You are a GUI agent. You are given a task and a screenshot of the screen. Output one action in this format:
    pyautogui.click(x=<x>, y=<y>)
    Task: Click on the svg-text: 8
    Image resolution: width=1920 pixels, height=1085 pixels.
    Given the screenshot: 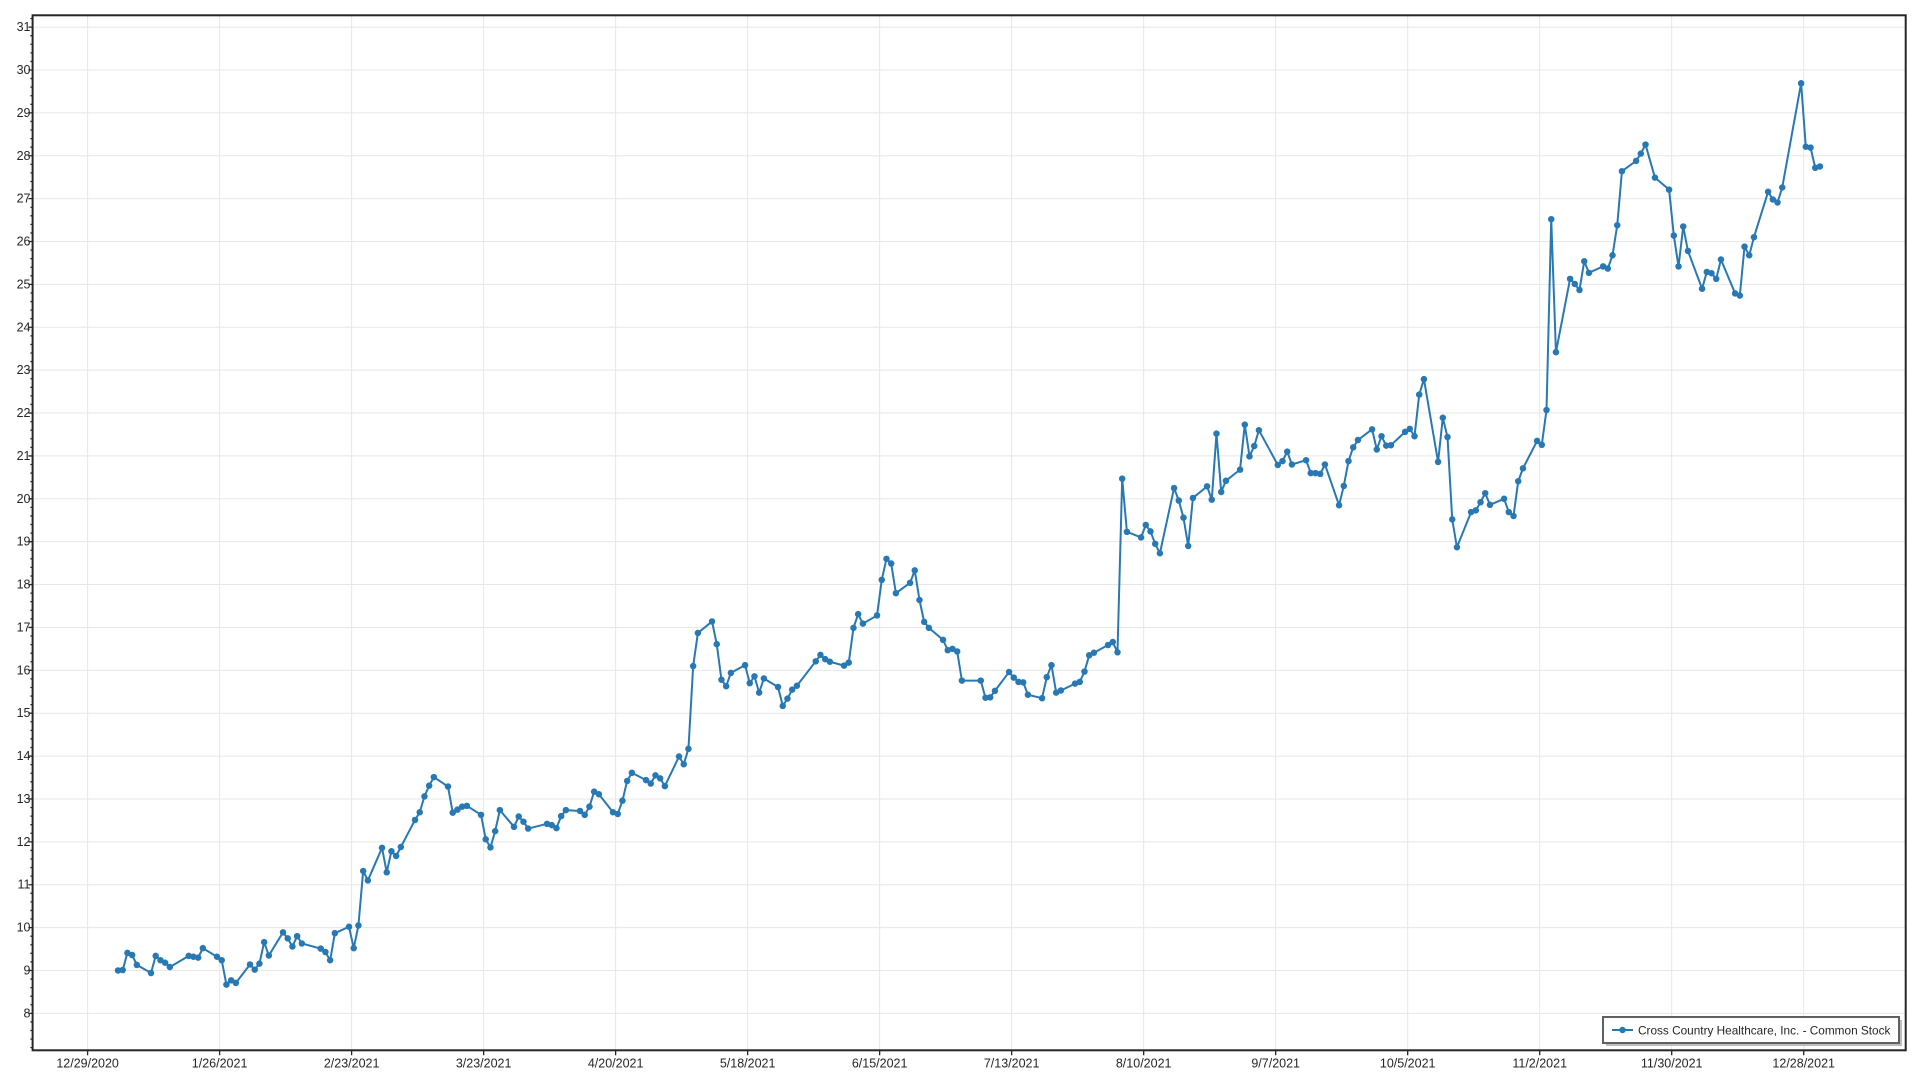 What is the action you would take?
    pyautogui.click(x=27, y=1013)
    